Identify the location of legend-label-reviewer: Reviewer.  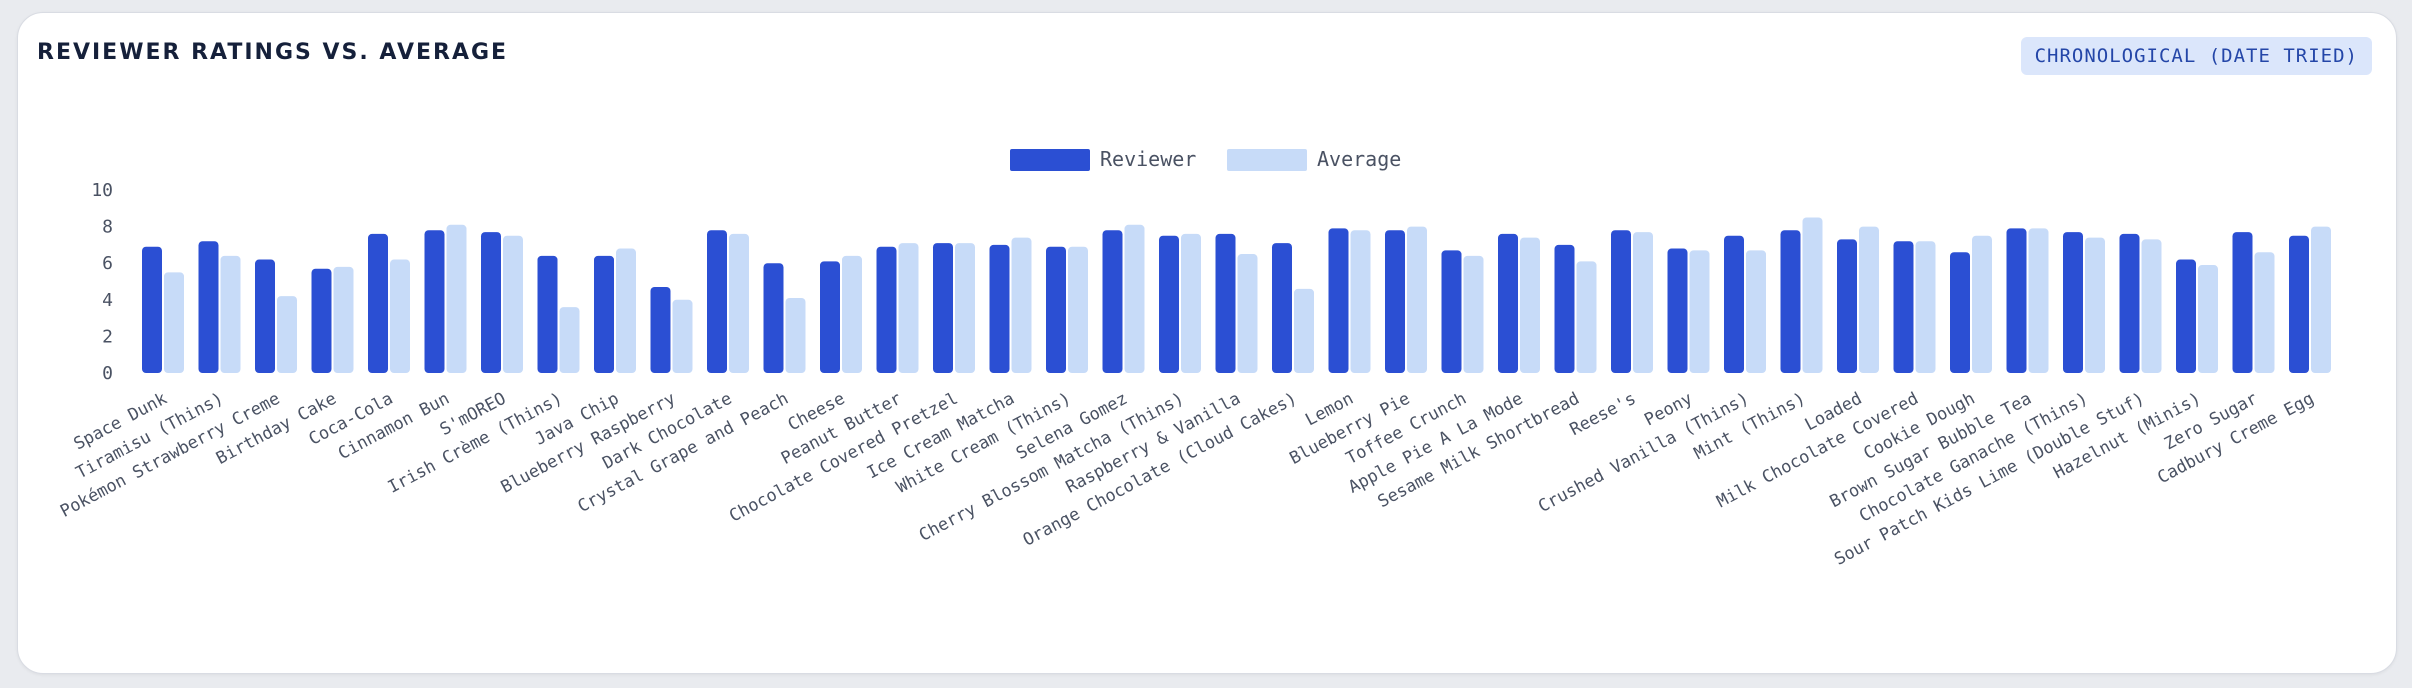
(1148, 159).